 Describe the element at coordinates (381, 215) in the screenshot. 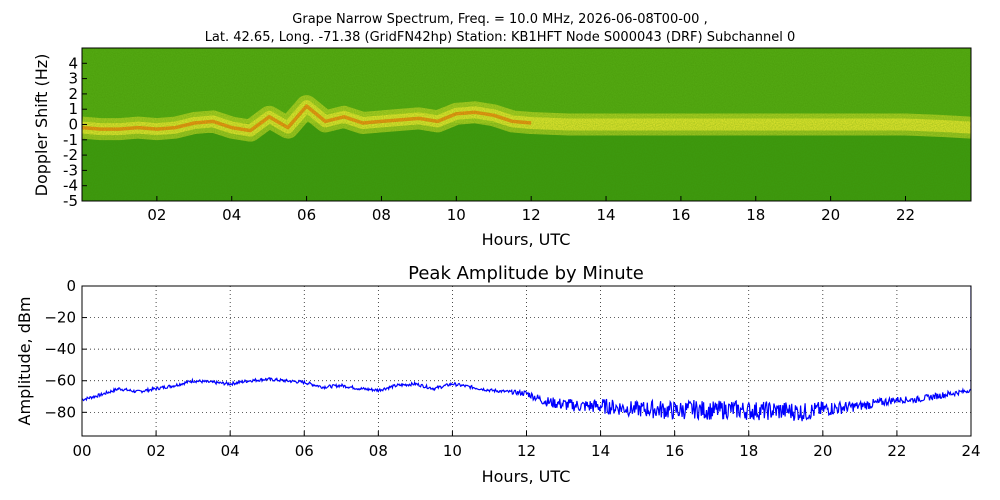

I see `spectrogram-x-tick-label: 08` at that location.